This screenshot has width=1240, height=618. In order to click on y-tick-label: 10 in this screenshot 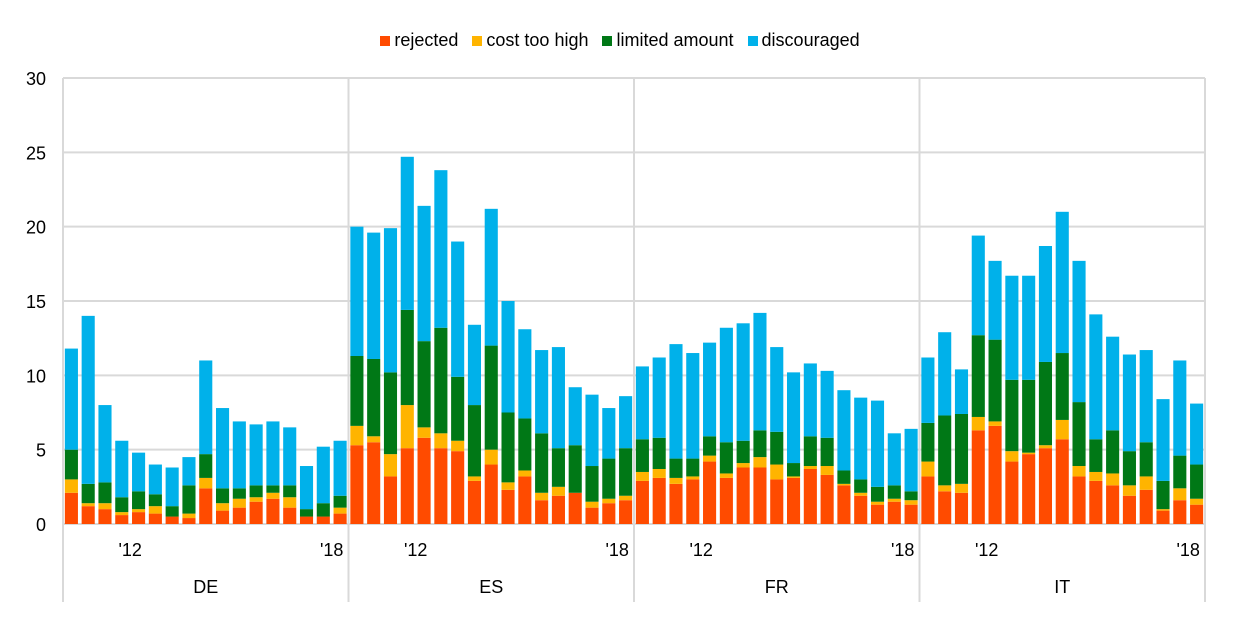, I will do `click(36, 376)`.